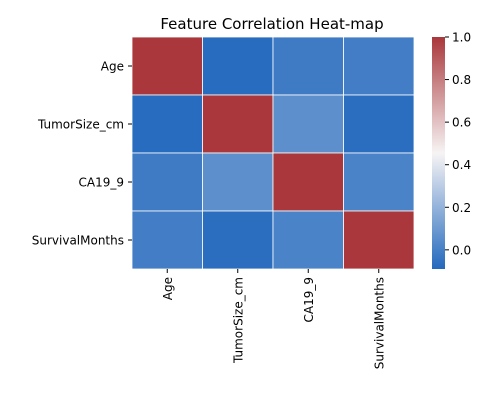 The image size is (500, 400). I want to click on colorbar-tick-label: 0.0, so click(461, 250).